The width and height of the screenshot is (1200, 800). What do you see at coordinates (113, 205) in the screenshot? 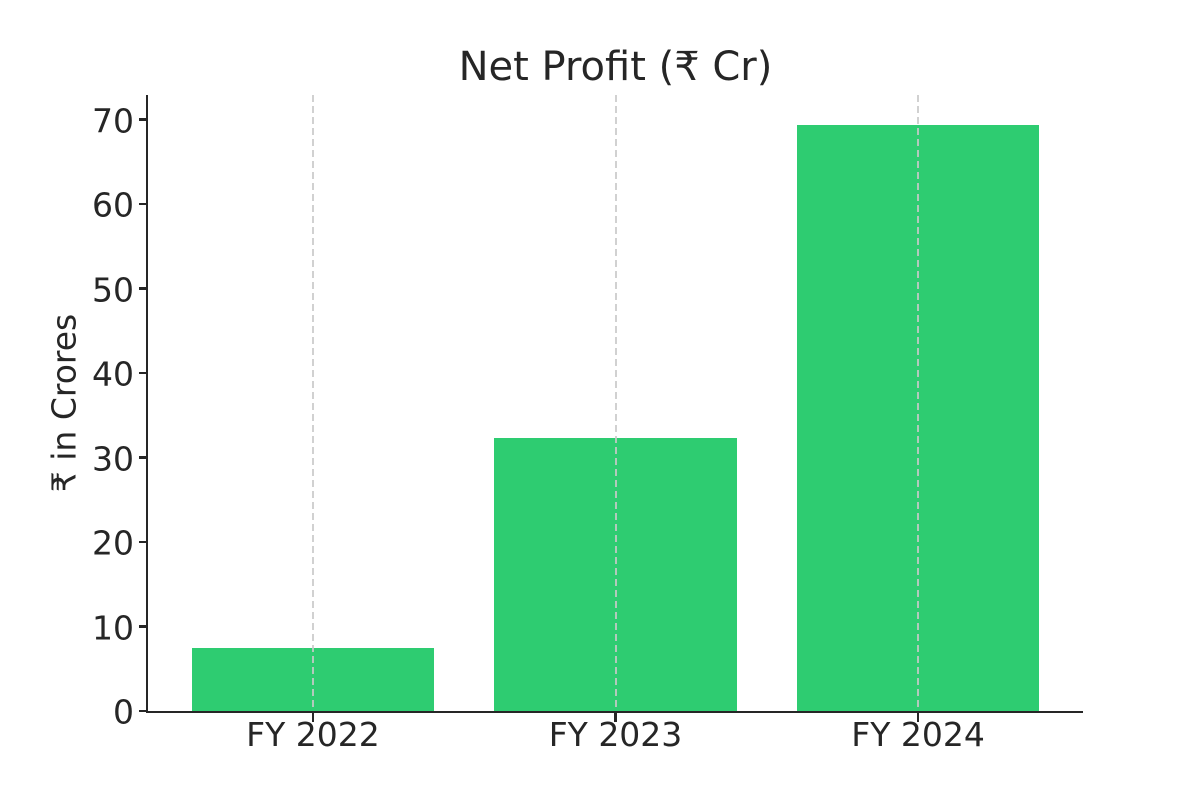
I see `y-tick-label-60: 60` at bounding box center [113, 205].